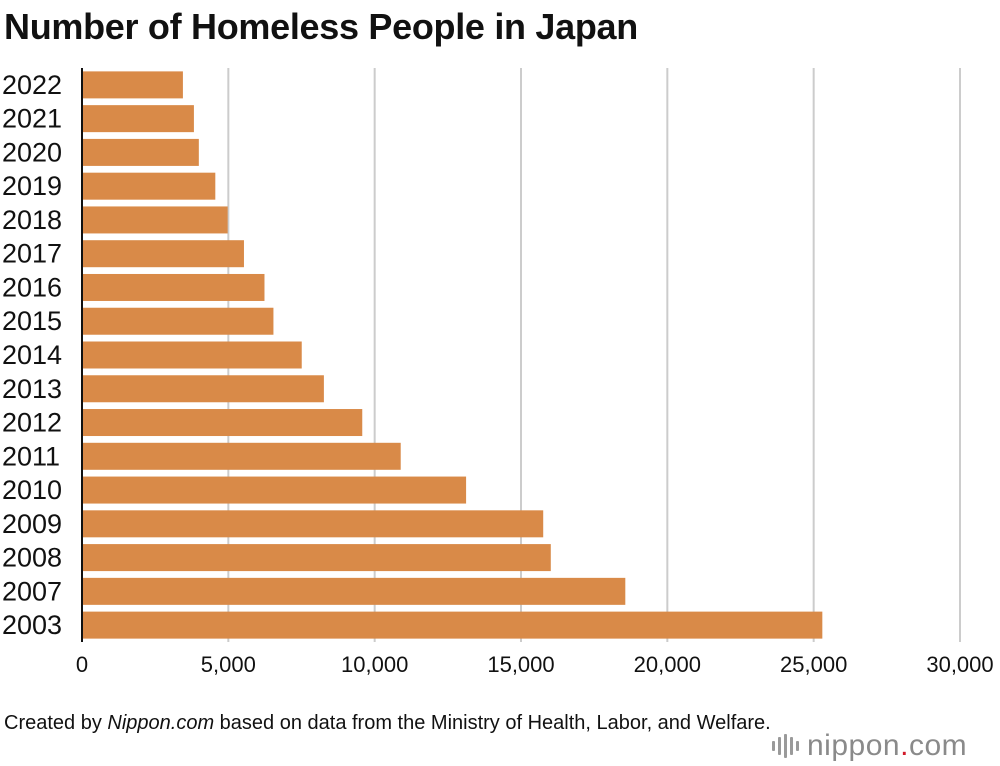 The width and height of the screenshot is (1000, 766). I want to click on x-tick-label-5,000: 5,000, so click(228, 664).